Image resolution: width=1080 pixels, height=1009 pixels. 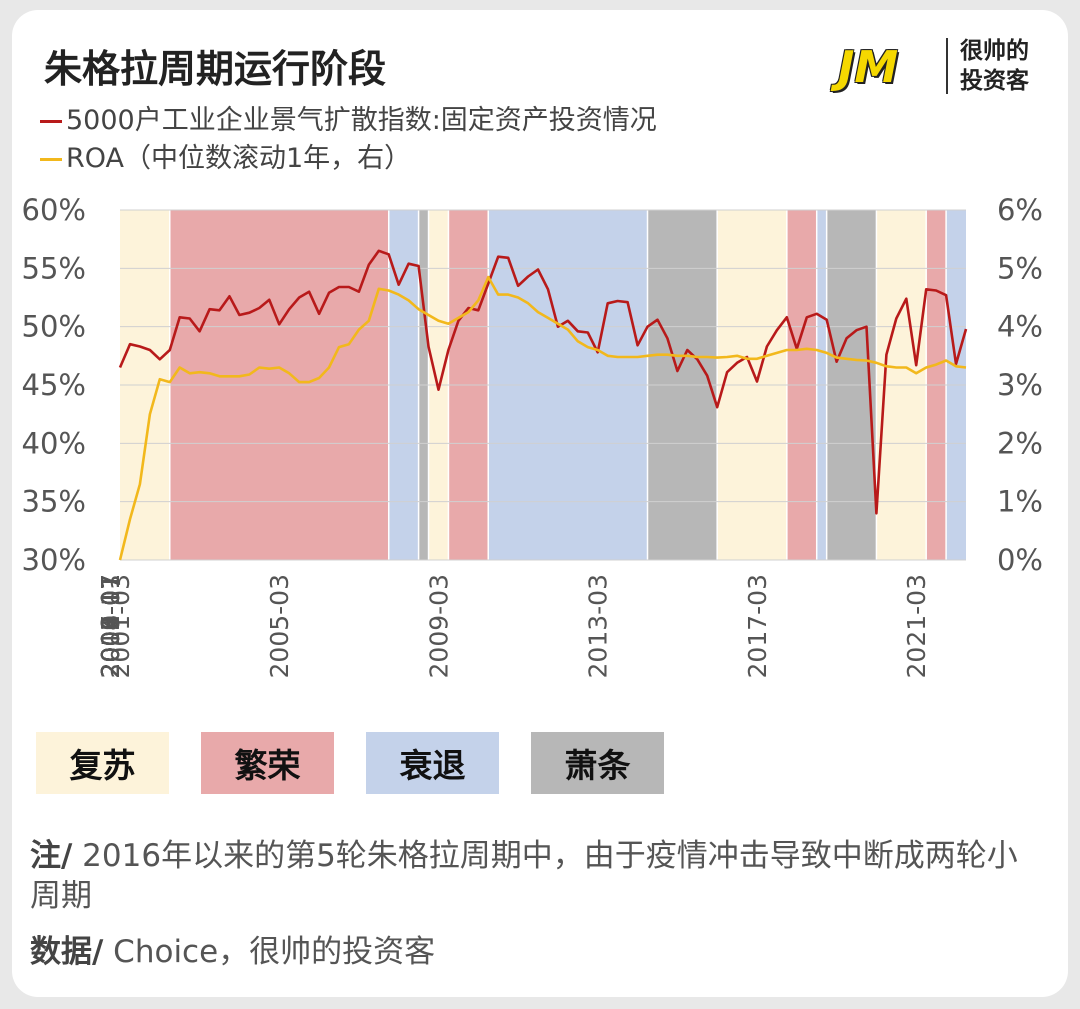 I want to click on x-tick-label: 2014-07, so click(x=110, y=626).